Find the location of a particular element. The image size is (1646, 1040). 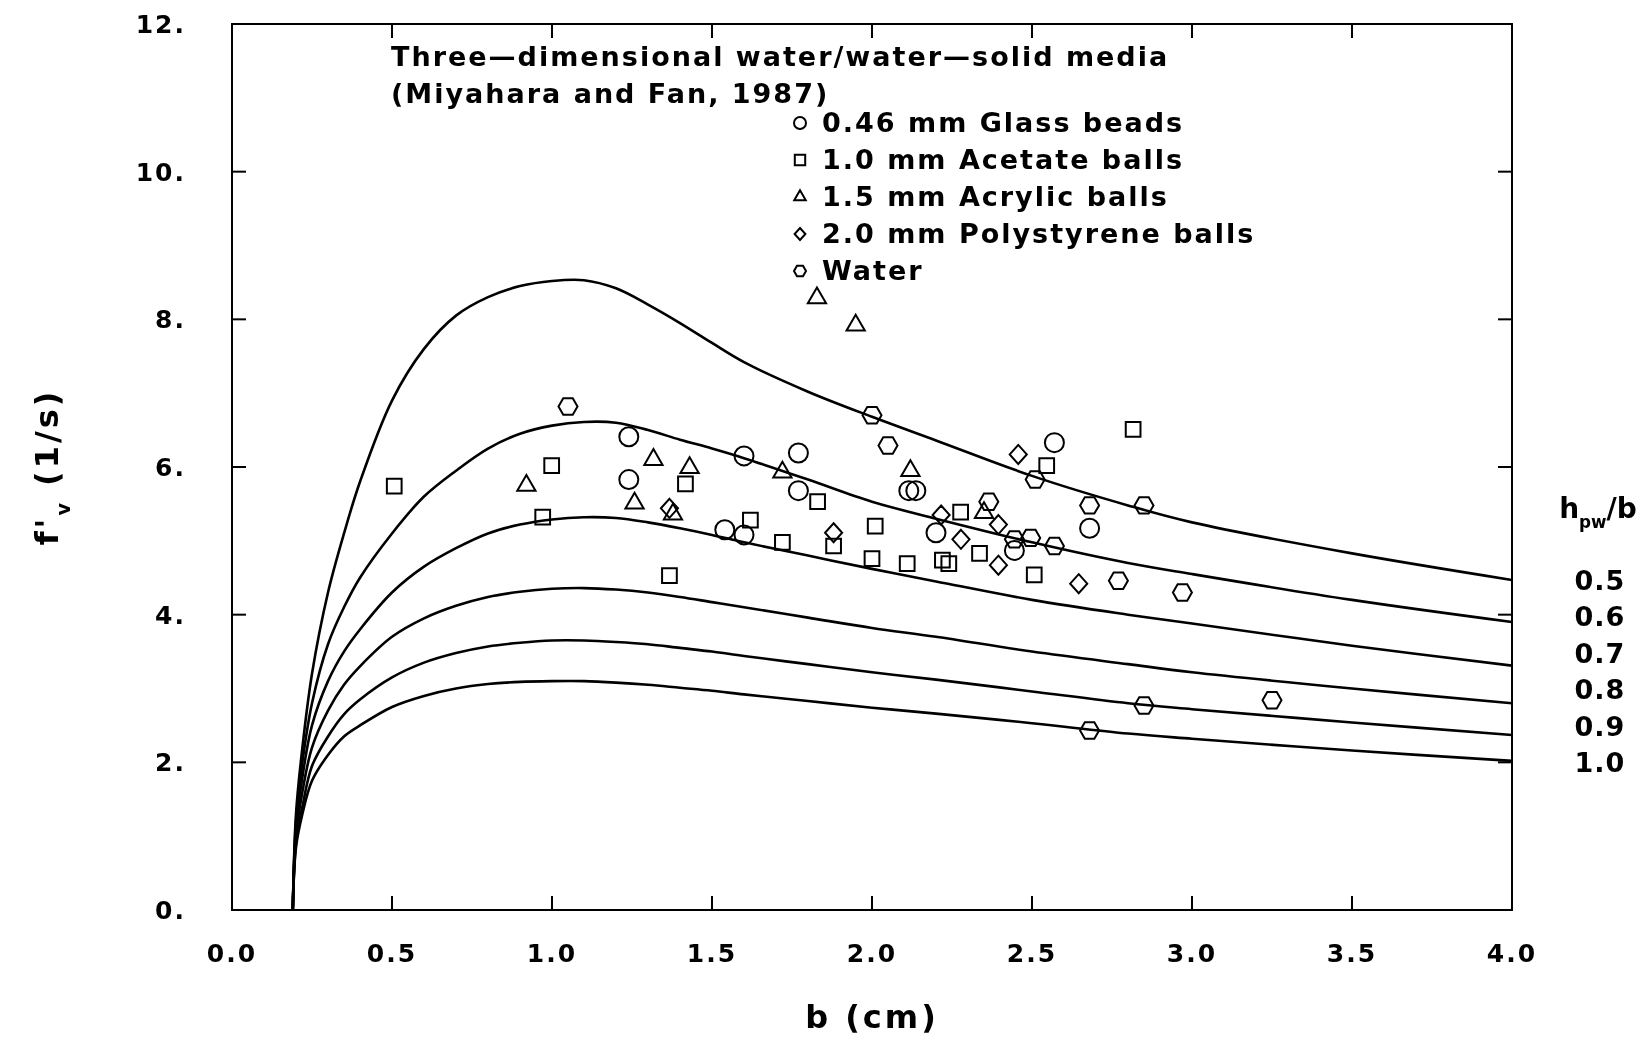

y-tick-label: 0. is located at coordinates (170, 910).